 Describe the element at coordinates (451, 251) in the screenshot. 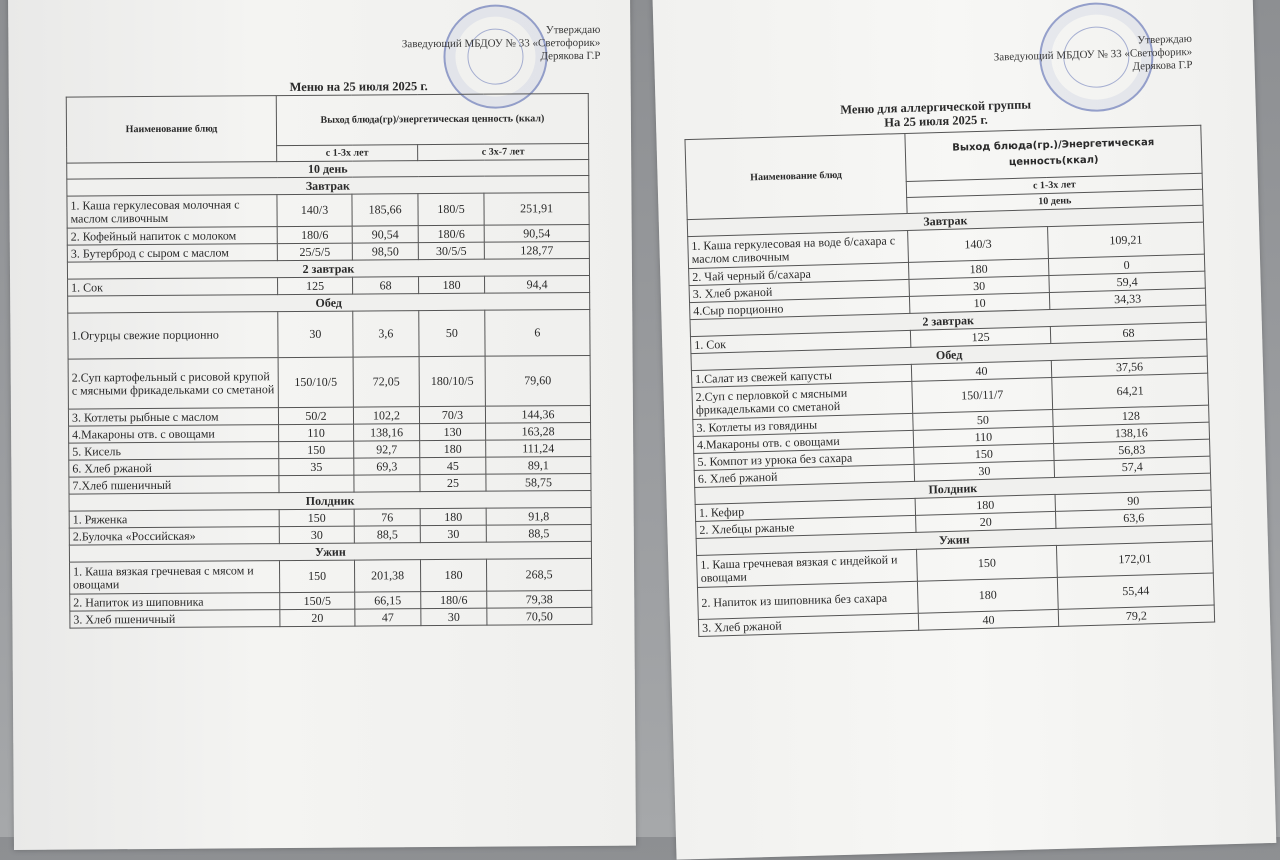

I see `portion-3-7: 30/5/5` at that location.